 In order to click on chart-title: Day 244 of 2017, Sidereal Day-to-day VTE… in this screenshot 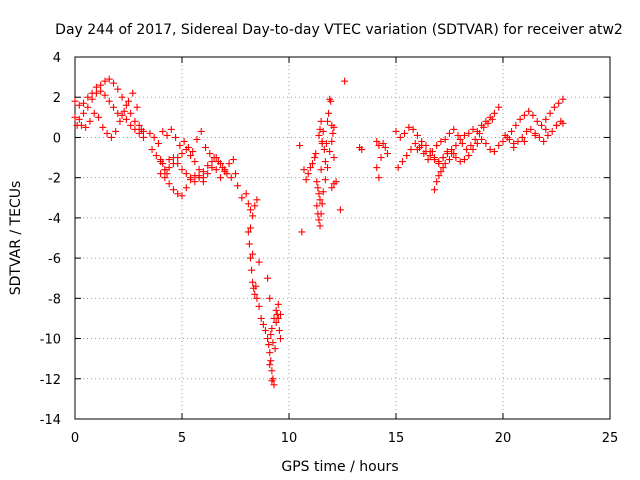, I will do `click(339, 30)`.